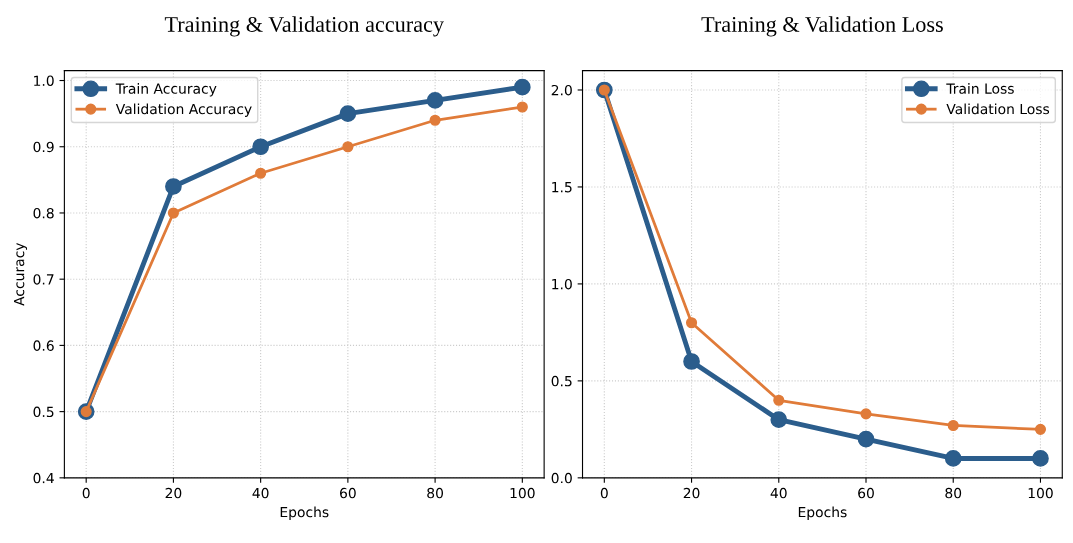 Image resolution: width=1073 pixels, height=543 pixels. I want to click on y-tick-label: 0.8, so click(43, 213).